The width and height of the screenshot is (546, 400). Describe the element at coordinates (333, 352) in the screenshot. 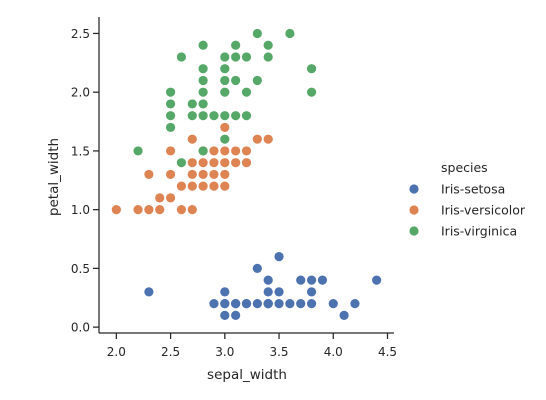

I see `x-tick-label: 4.0` at that location.